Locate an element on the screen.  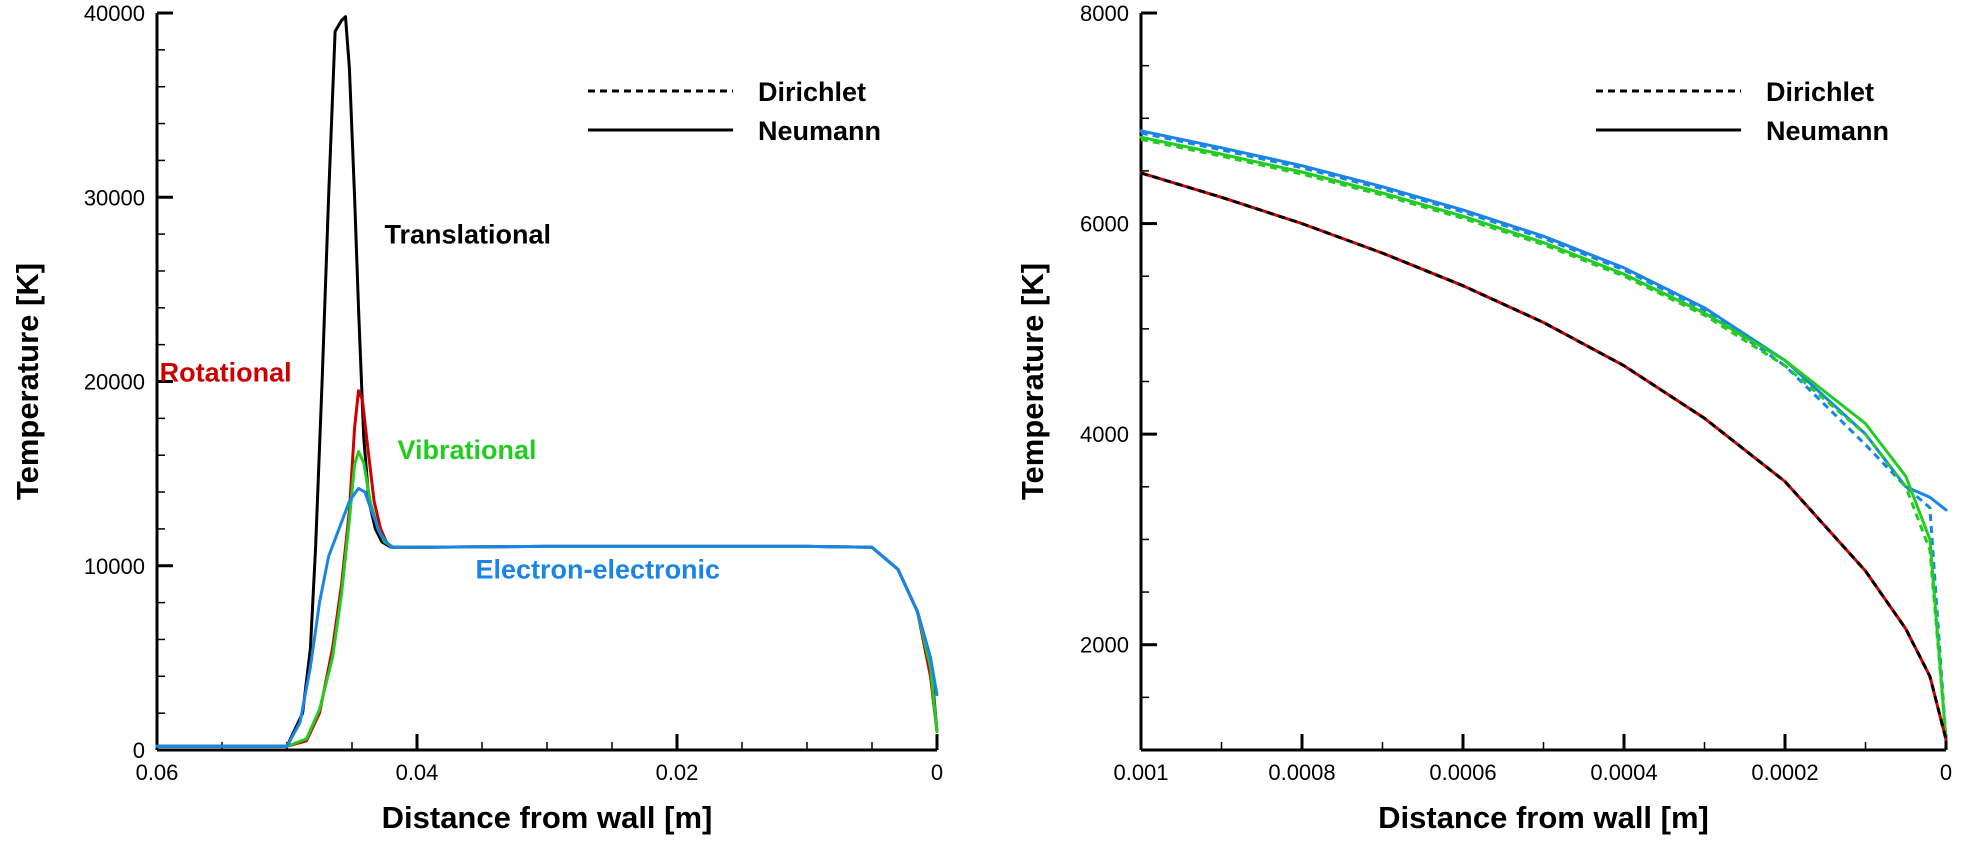
left-y-tick-label: 30000 is located at coordinates (114, 197).